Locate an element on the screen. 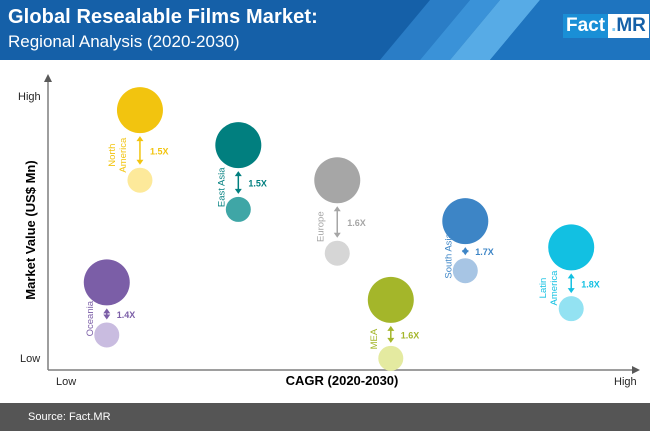 Image resolution: width=650 pixels, height=431 pixels. y-tick-high: High is located at coordinates (29, 97).